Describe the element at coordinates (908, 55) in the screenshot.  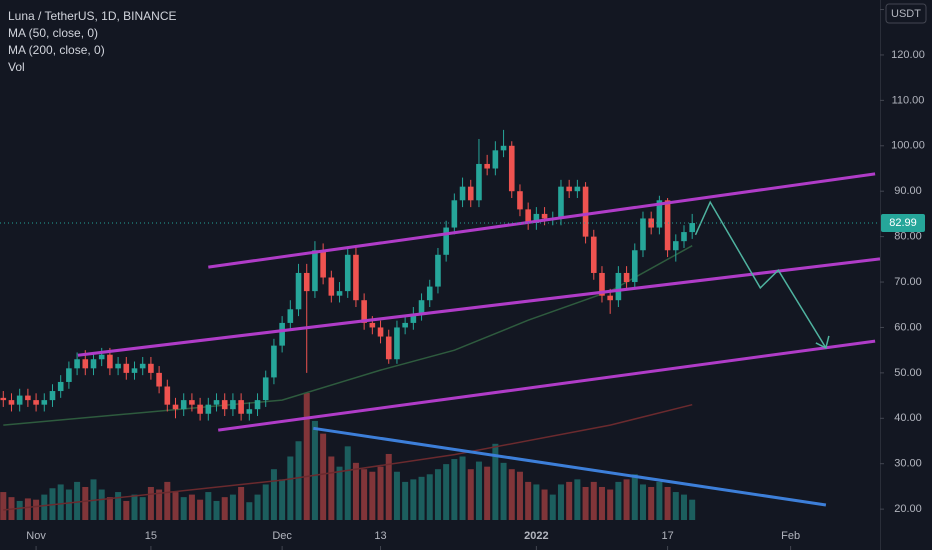
I see `y-tick-label: 120.00` at that location.